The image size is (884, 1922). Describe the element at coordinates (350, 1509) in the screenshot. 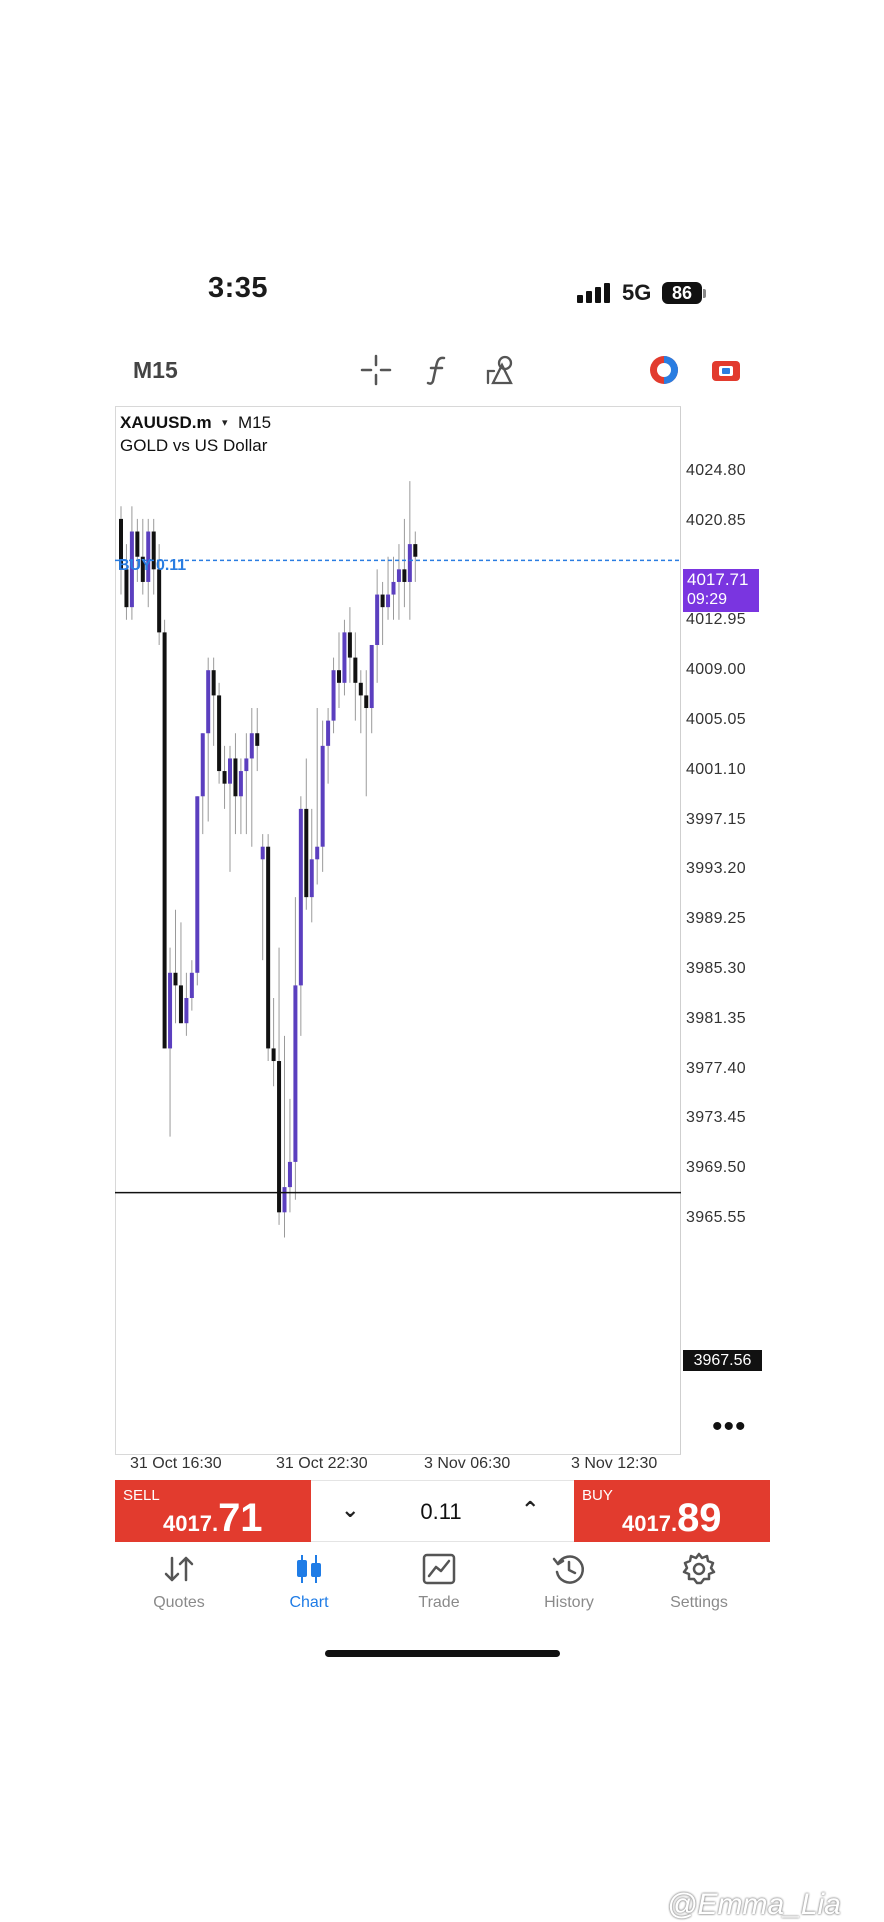

I see `chevron-down-icon: ⌄` at that location.